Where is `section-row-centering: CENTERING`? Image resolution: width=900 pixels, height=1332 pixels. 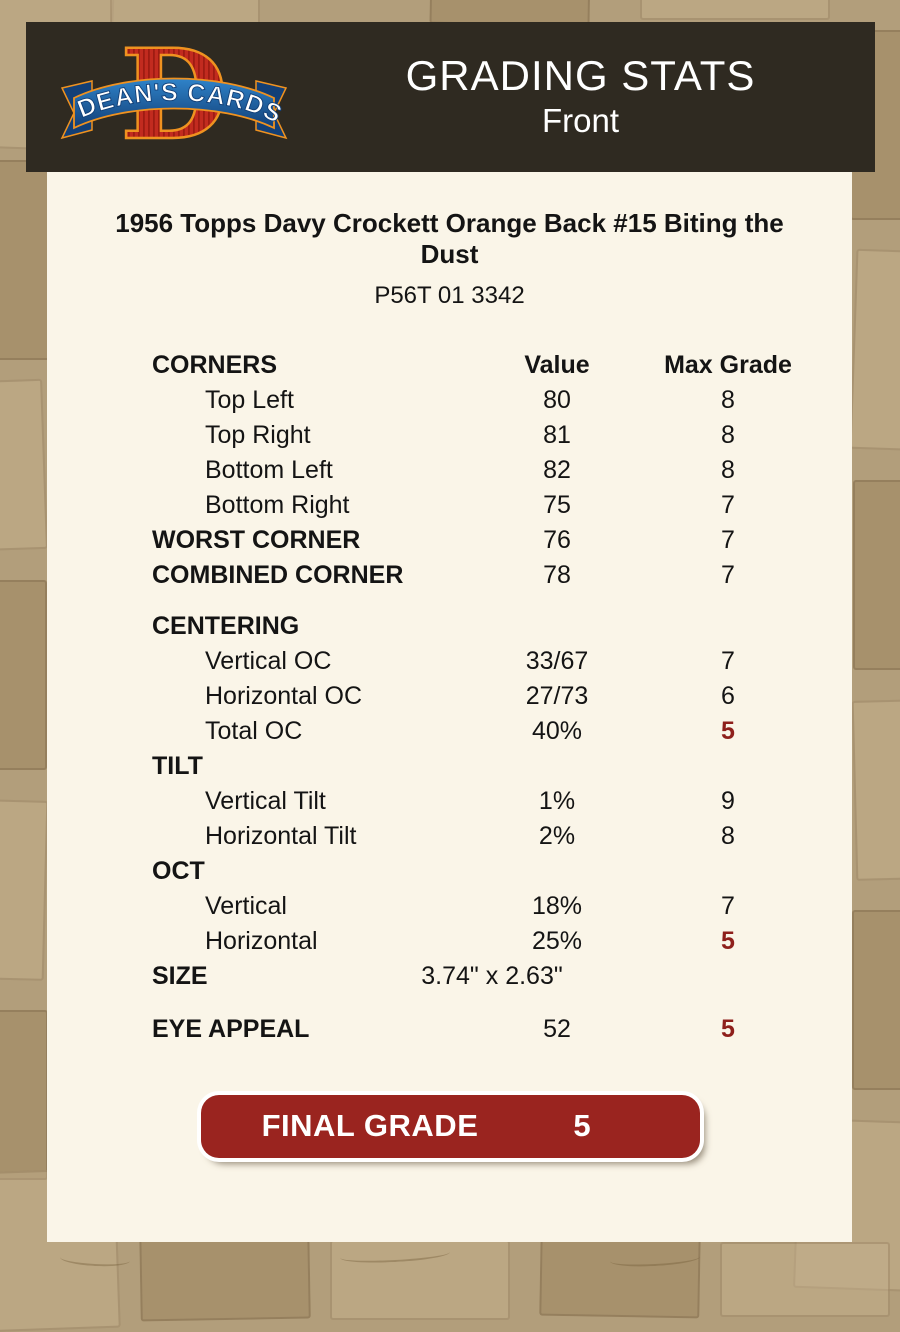 section-row-centering: CENTERING is located at coordinates (449, 626).